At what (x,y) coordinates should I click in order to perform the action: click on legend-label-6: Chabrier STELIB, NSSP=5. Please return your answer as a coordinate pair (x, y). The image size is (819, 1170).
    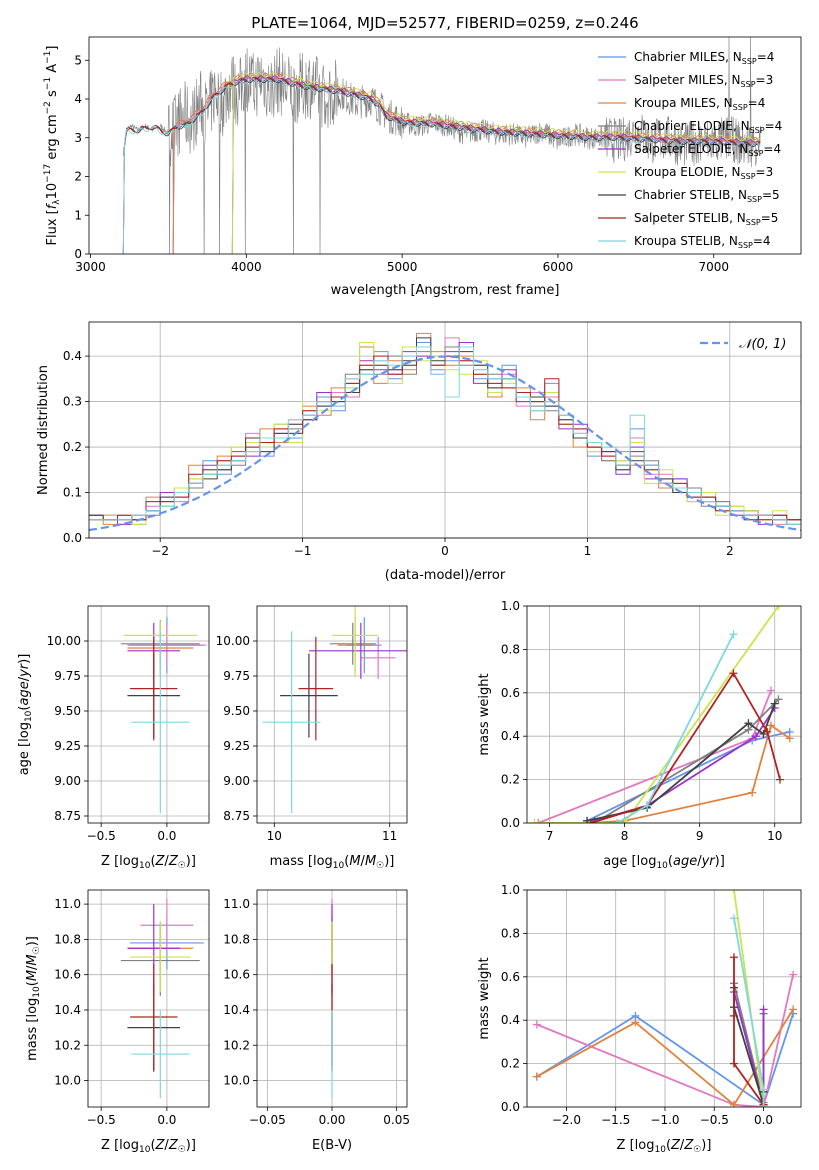
    Looking at the image, I should click on (707, 196).